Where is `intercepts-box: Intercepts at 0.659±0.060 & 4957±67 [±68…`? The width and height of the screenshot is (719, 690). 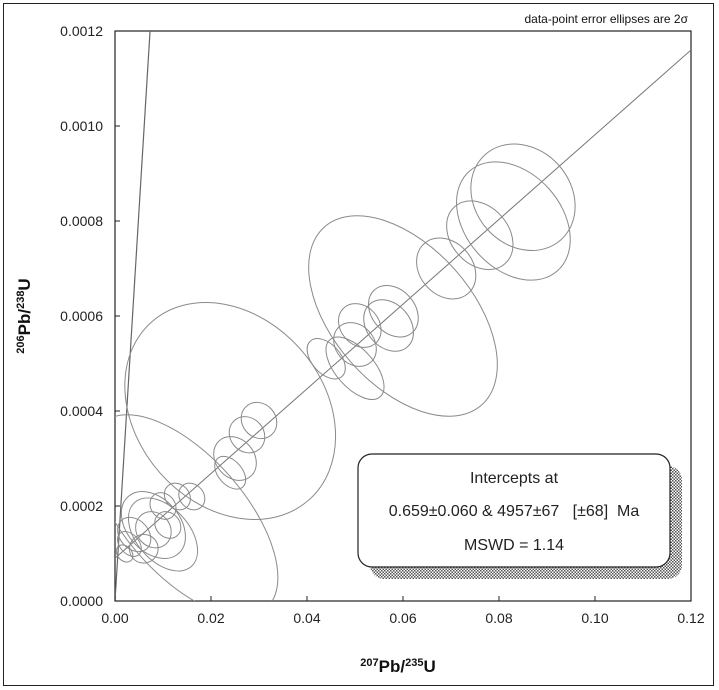
intercepts-box: Intercepts at 0.659±0.060 & 4957±67 [±68… is located at coordinates (519, 516).